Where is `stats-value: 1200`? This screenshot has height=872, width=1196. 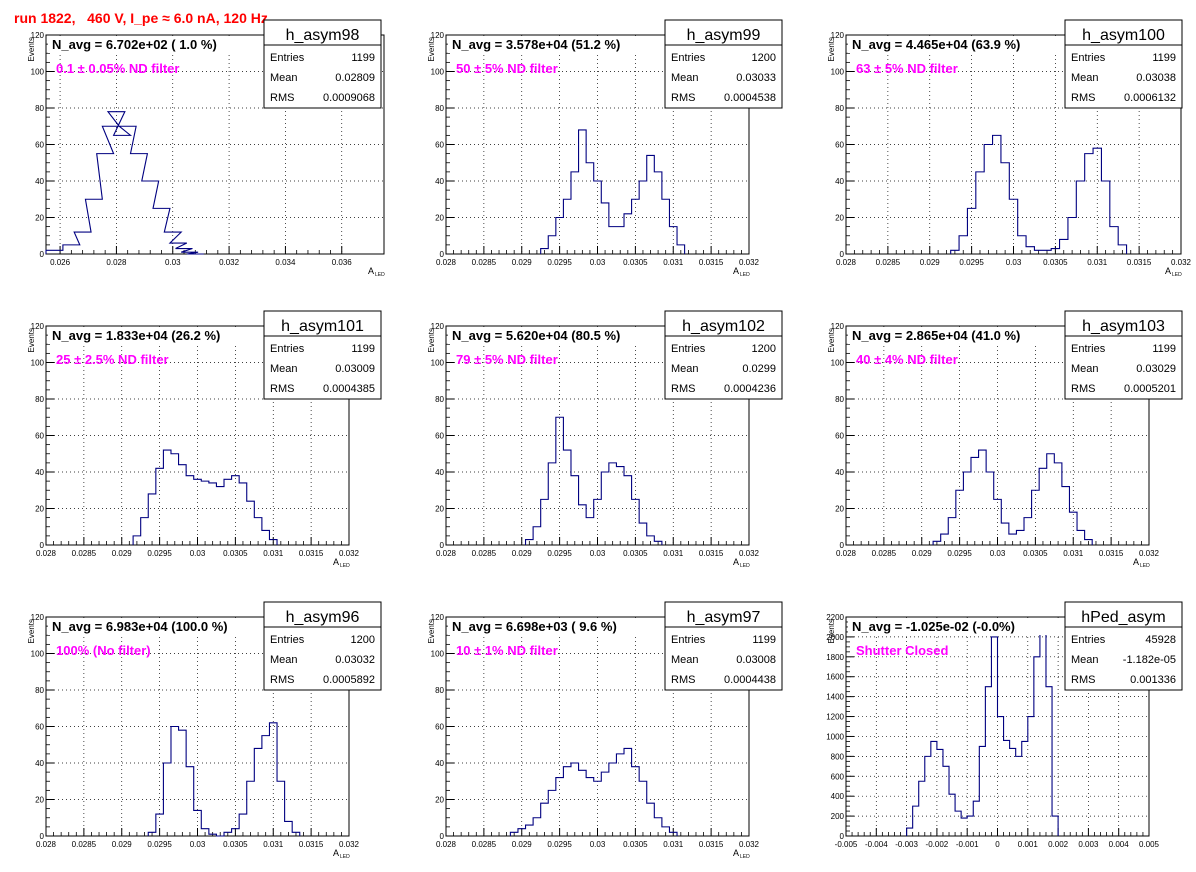 stats-value: 1200 is located at coordinates (363, 640).